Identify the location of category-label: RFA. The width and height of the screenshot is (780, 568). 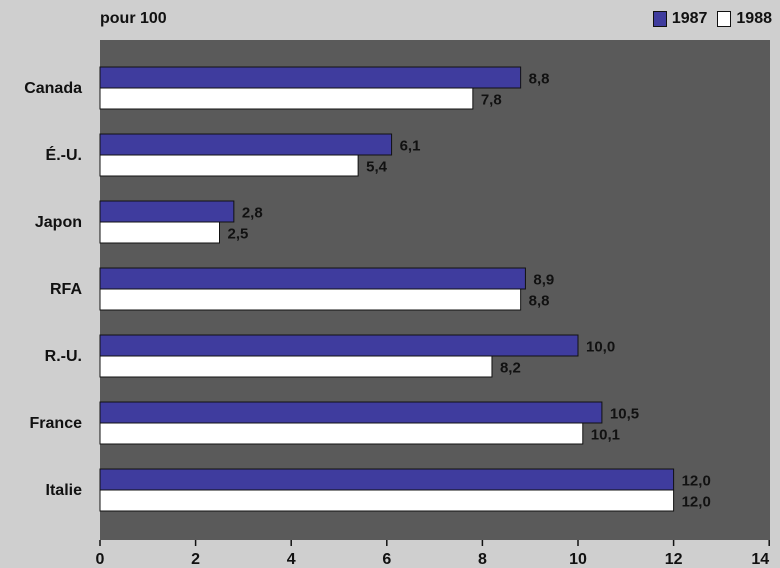
(66, 289).